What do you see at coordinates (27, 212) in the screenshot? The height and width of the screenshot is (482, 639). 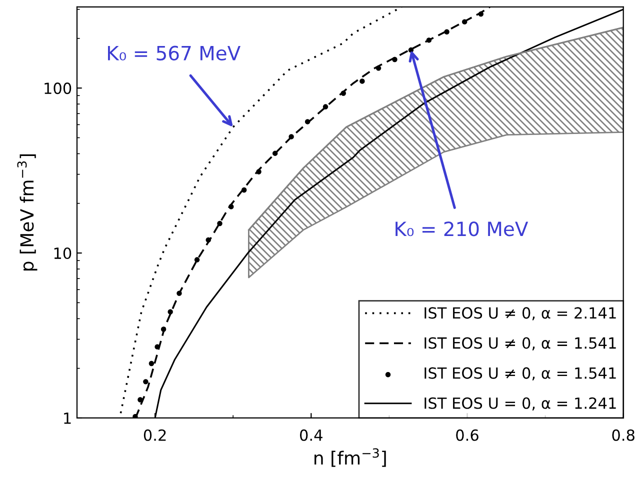 I see `y-axis-title: p [MeV fm$^{−3}$]` at bounding box center [27, 212].